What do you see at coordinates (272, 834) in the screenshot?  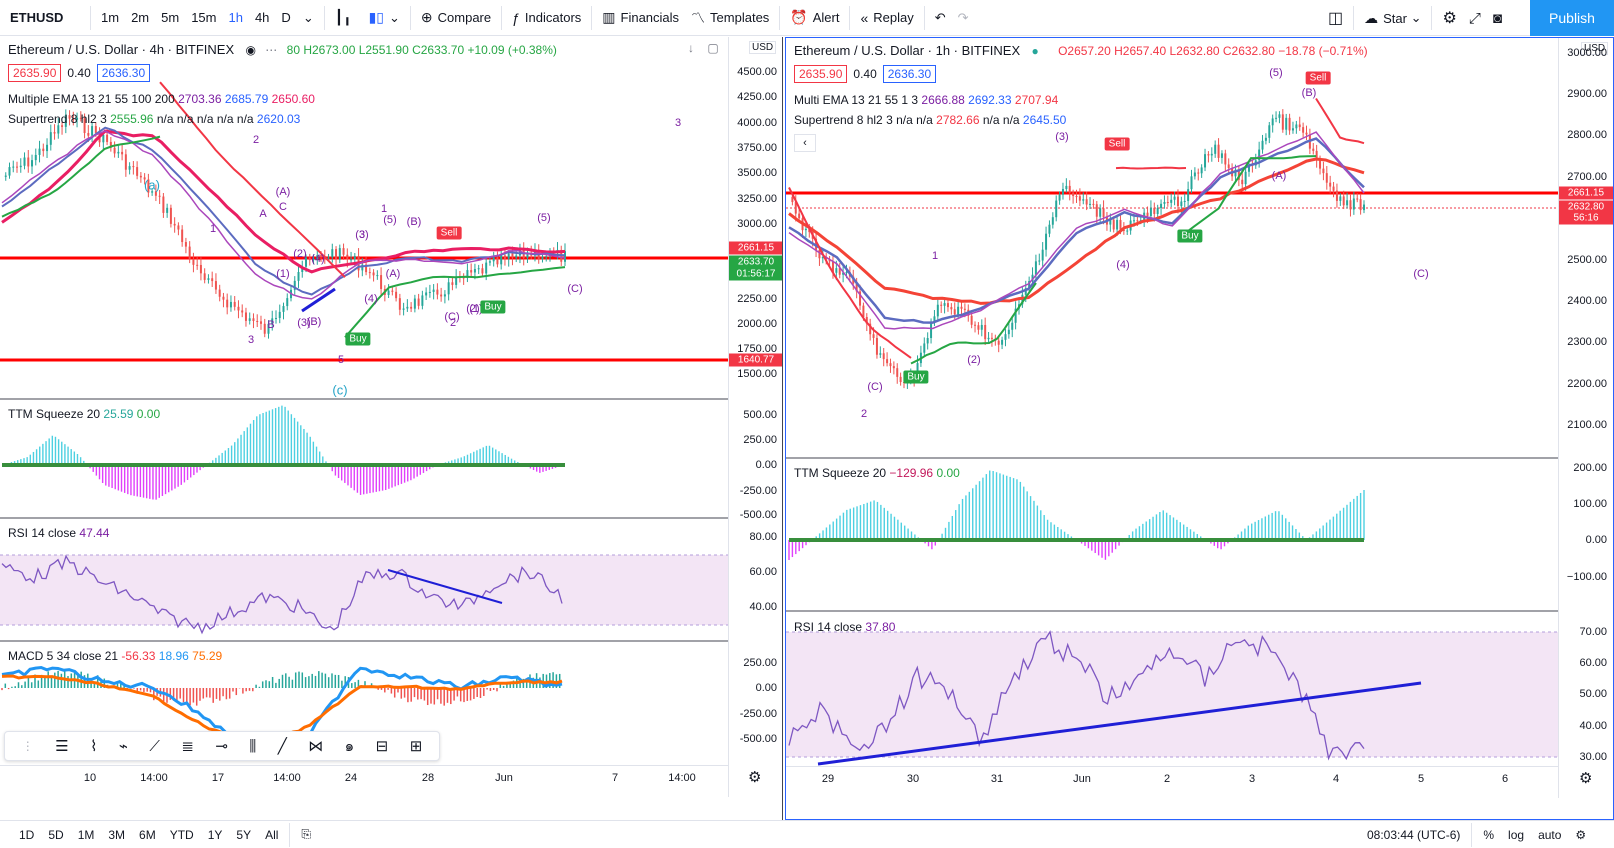 I see `range-All: All` at bounding box center [272, 834].